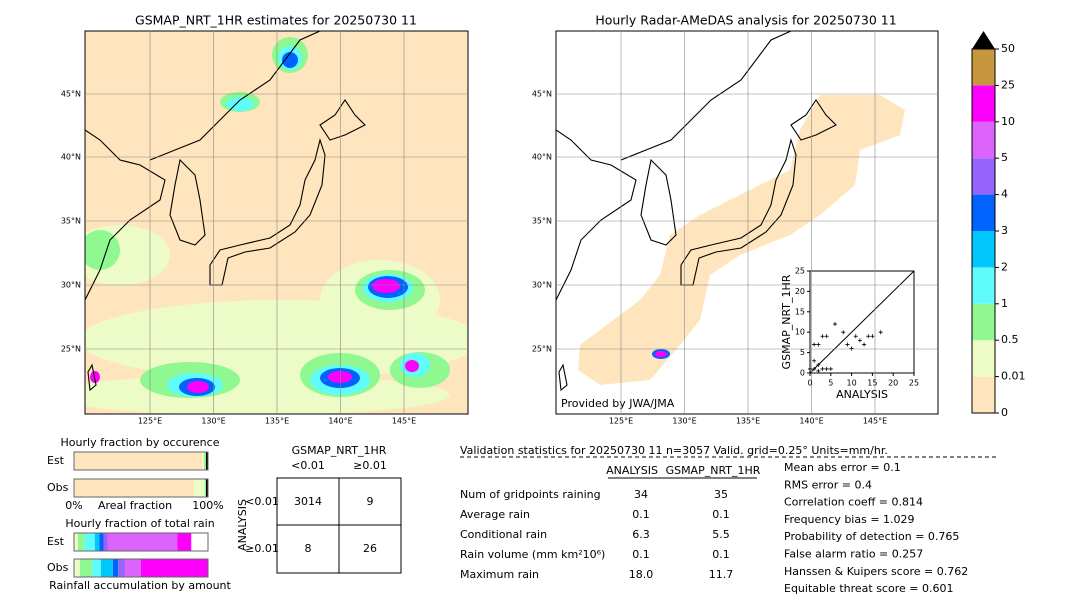 The image size is (1080, 612). What do you see at coordinates (532, 554) in the screenshot?
I see `stat-label: Rain volume (mm km²10⁶)` at bounding box center [532, 554].